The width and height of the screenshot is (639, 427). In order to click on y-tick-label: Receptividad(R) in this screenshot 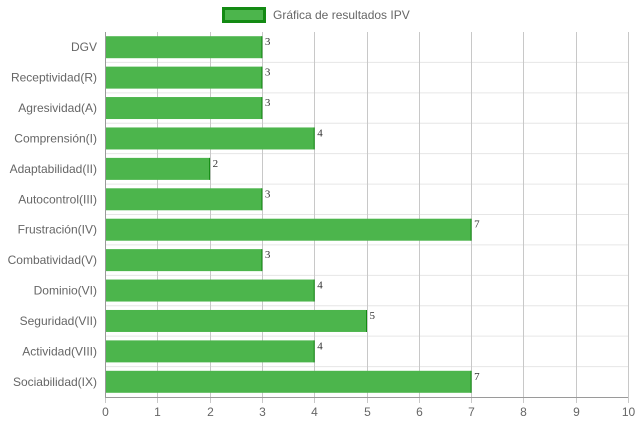, I will do `click(54, 78)`.